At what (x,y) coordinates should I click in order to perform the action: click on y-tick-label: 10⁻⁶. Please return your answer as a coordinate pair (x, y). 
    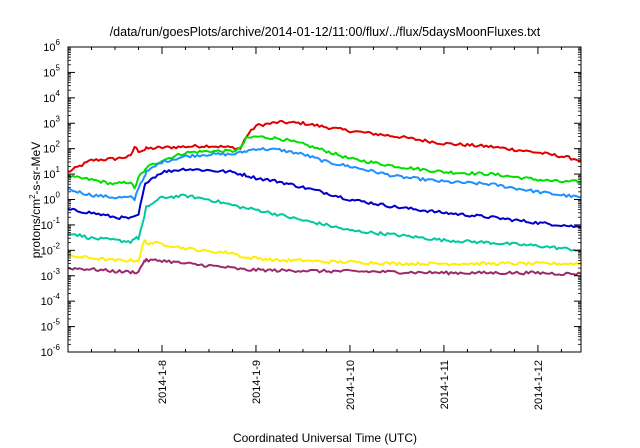
    Looking at the image, I should click on (51, 351).